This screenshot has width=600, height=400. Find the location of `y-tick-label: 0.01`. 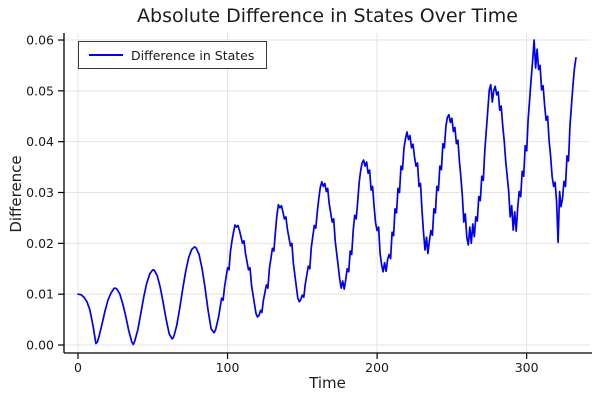

y-tick-label: 0.01 is located at coordinates (40, 294).